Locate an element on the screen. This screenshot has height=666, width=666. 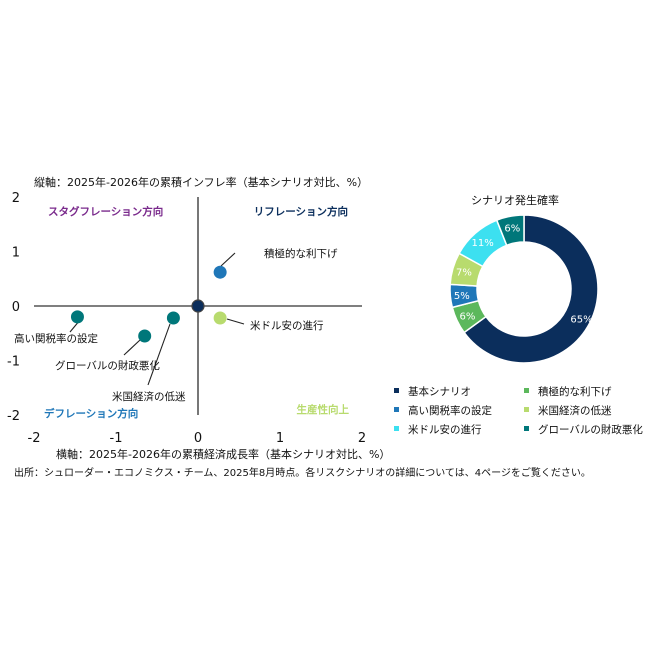
legend-item: グローバルの財政悪化 is located at coordinates (583, 429).